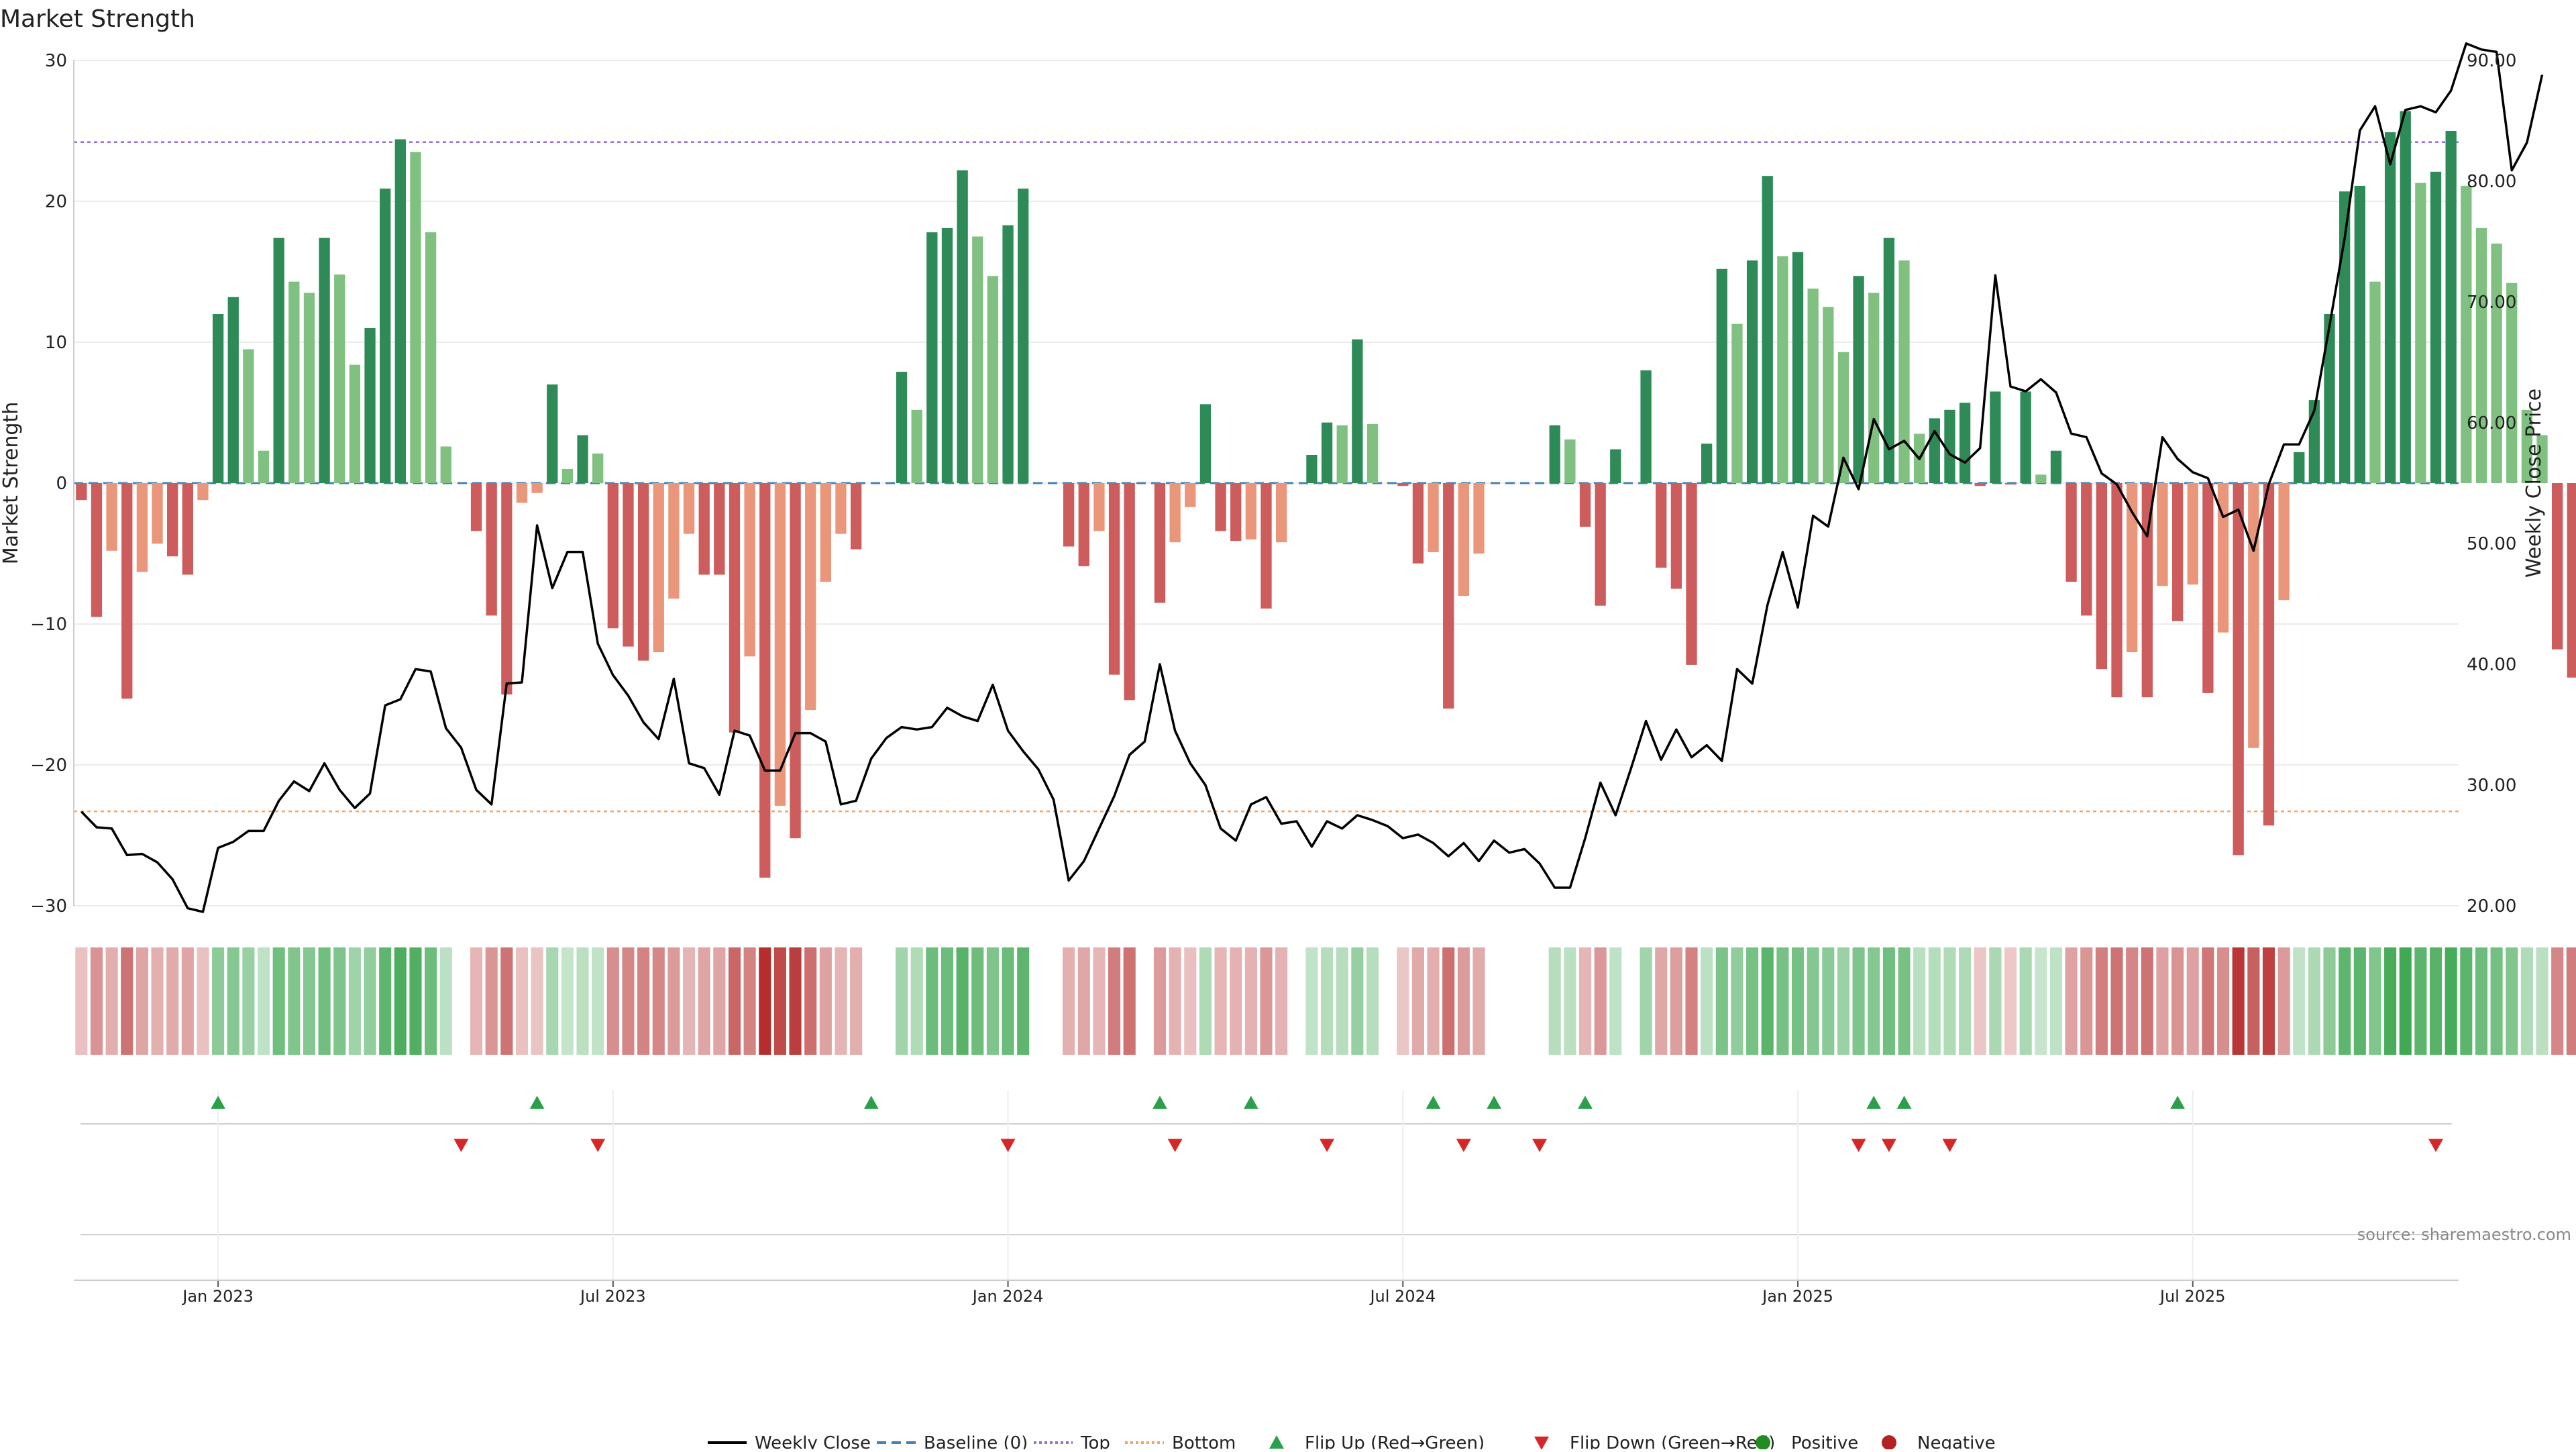 Image resolution: width=2576 pixels, height=1452 pixels. What do you see at coordinates (61, 484) in the screenshot?
I see `y-tick-label: 0` at bounding box center [61, 484].